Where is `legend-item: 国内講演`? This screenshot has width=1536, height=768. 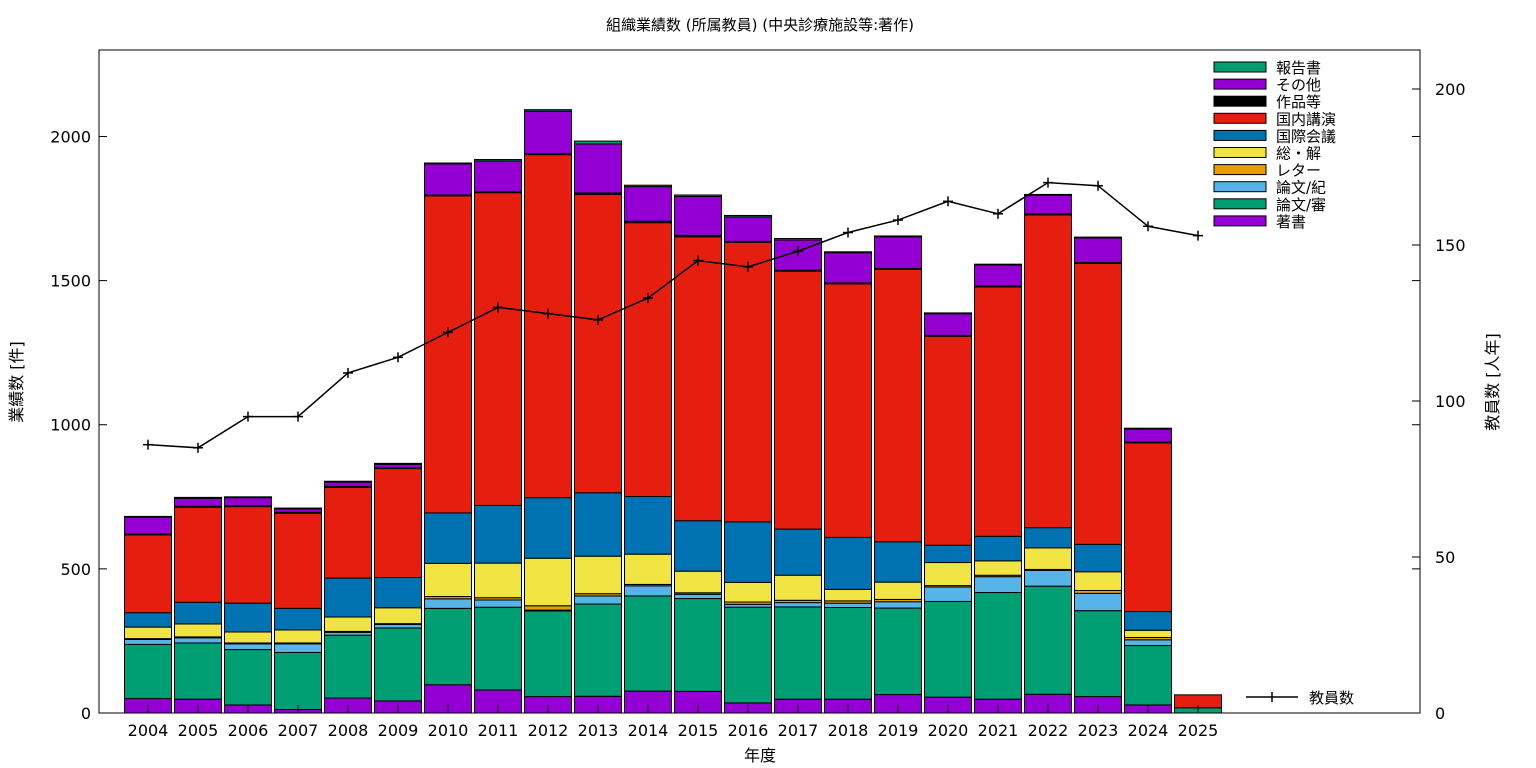 legend-item: 国内講演 is located at coordinates (1274, 119).